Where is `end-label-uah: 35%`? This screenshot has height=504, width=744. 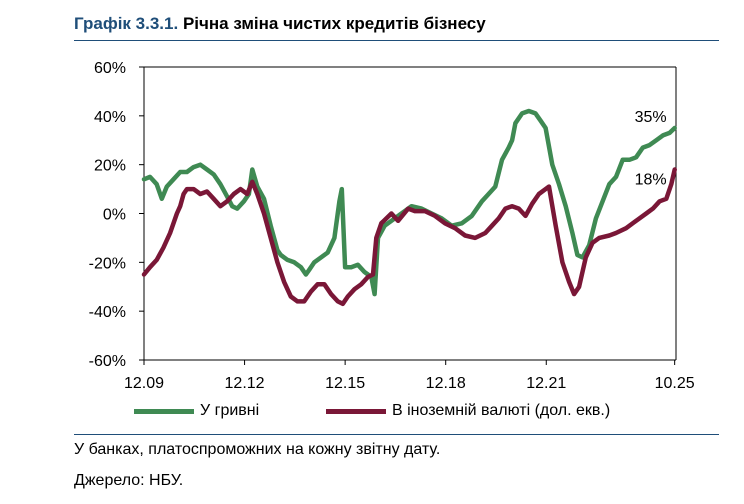
end-label-uah: 35% is located at coordinates (651, 117).